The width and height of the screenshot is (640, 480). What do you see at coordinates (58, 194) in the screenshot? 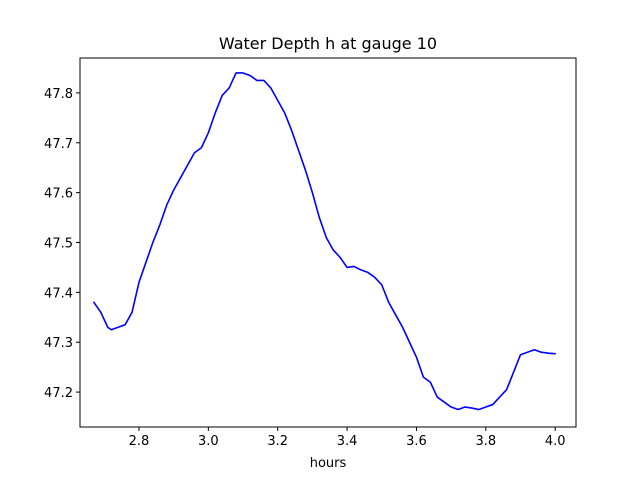
I see `y-tick-label: 47.6` at bounding box center [58, 194].